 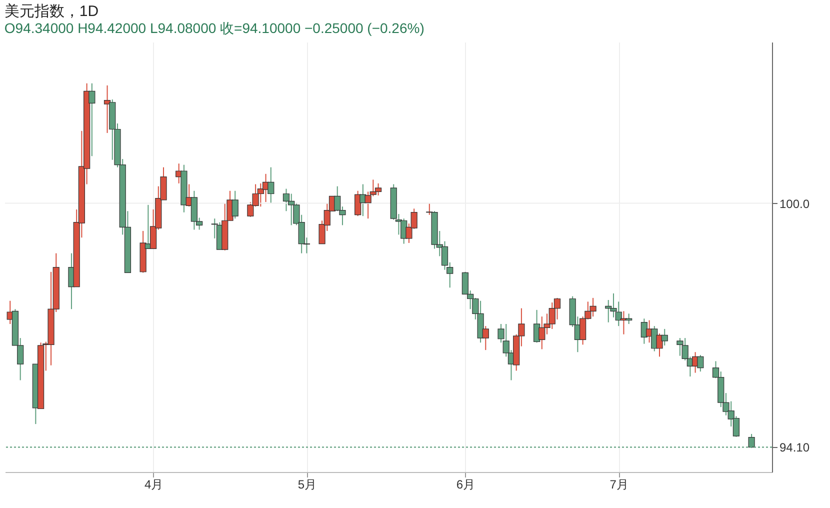 What do you see at coordinates (307, 485) in the screenshot?
I see `x-tick-label: 5月` at bounding box center [307, 485].